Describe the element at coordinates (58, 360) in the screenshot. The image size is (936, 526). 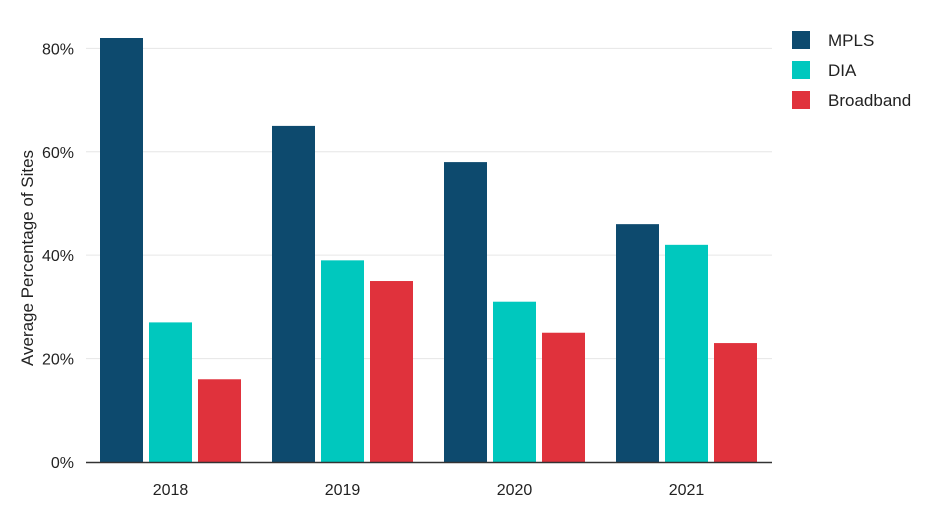
I see `y-tick-label: 20%` at that location.